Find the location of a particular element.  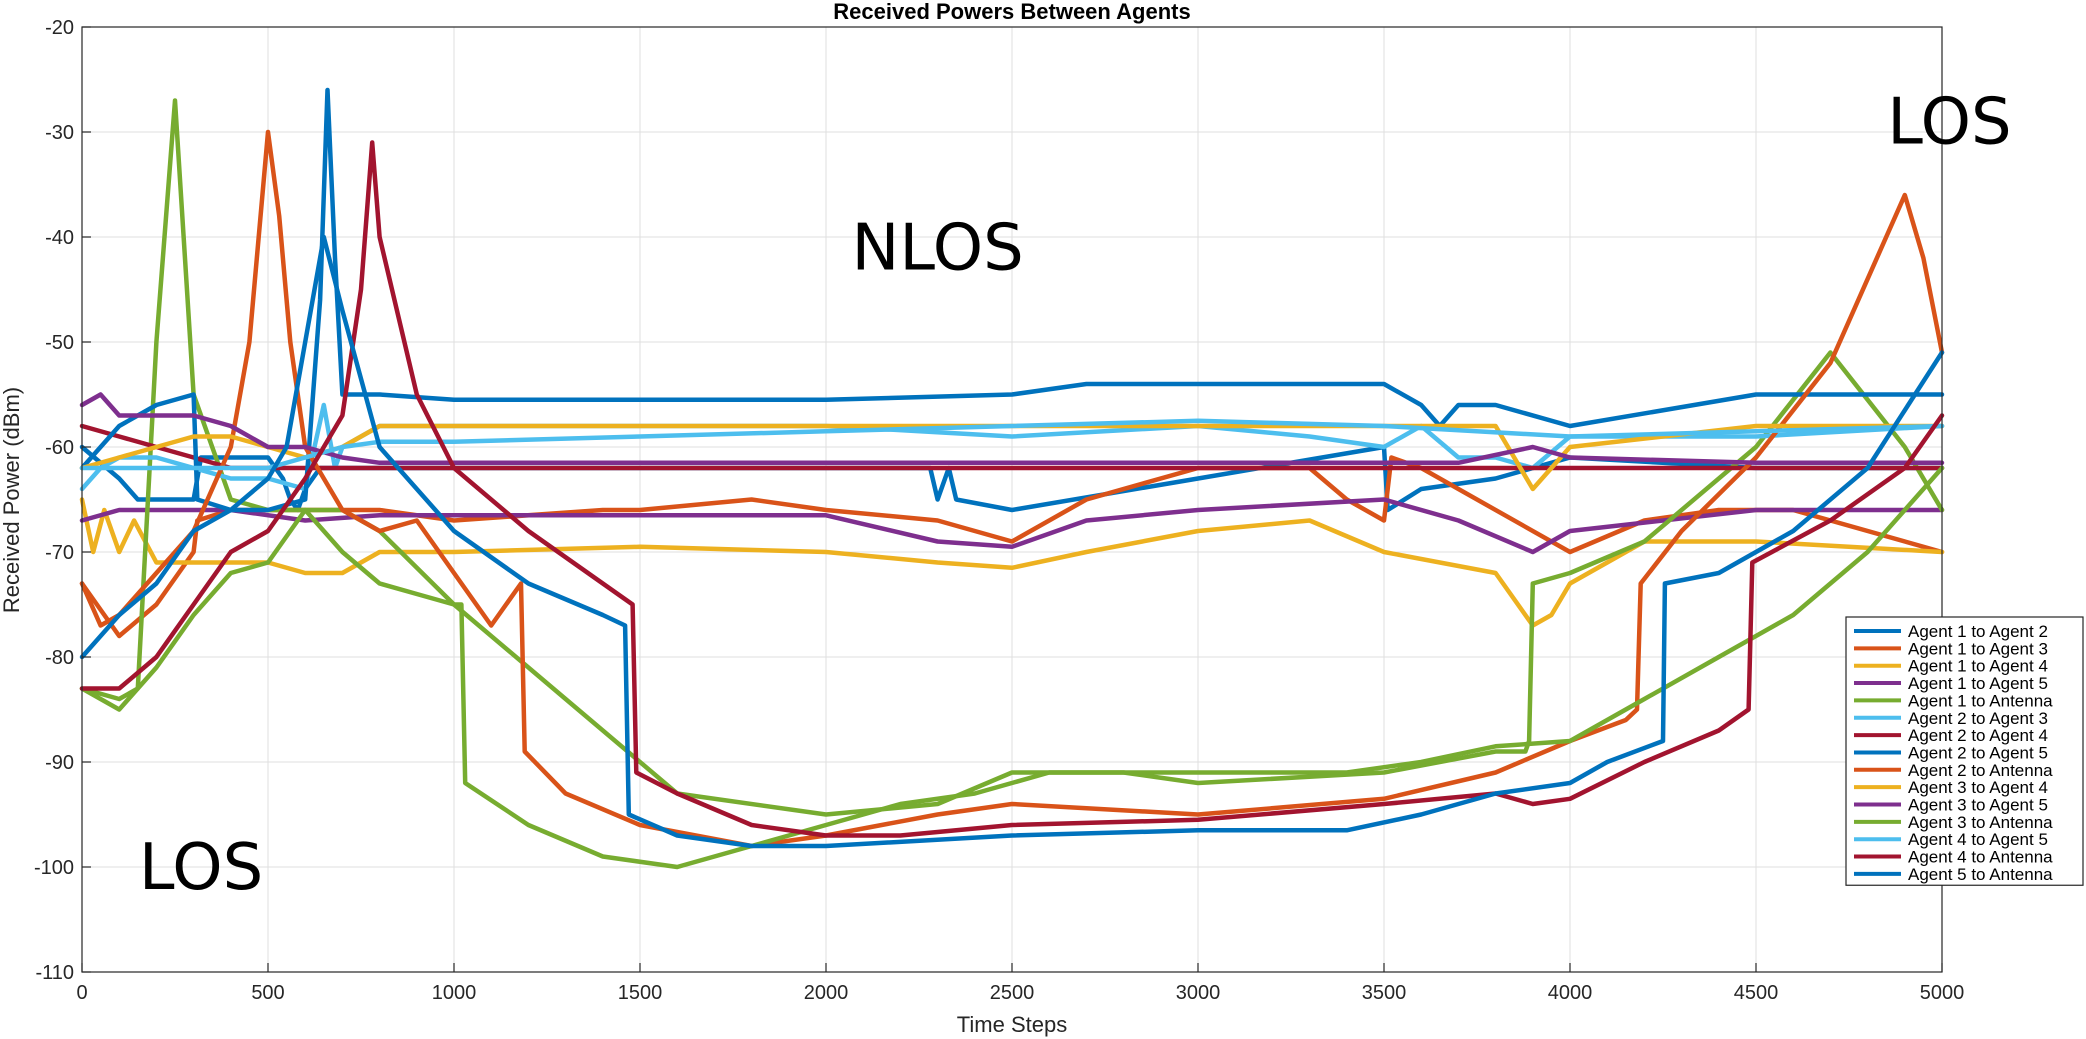

legend-item: Agent 1 to Antenna is located at coordinates (1953, 700).